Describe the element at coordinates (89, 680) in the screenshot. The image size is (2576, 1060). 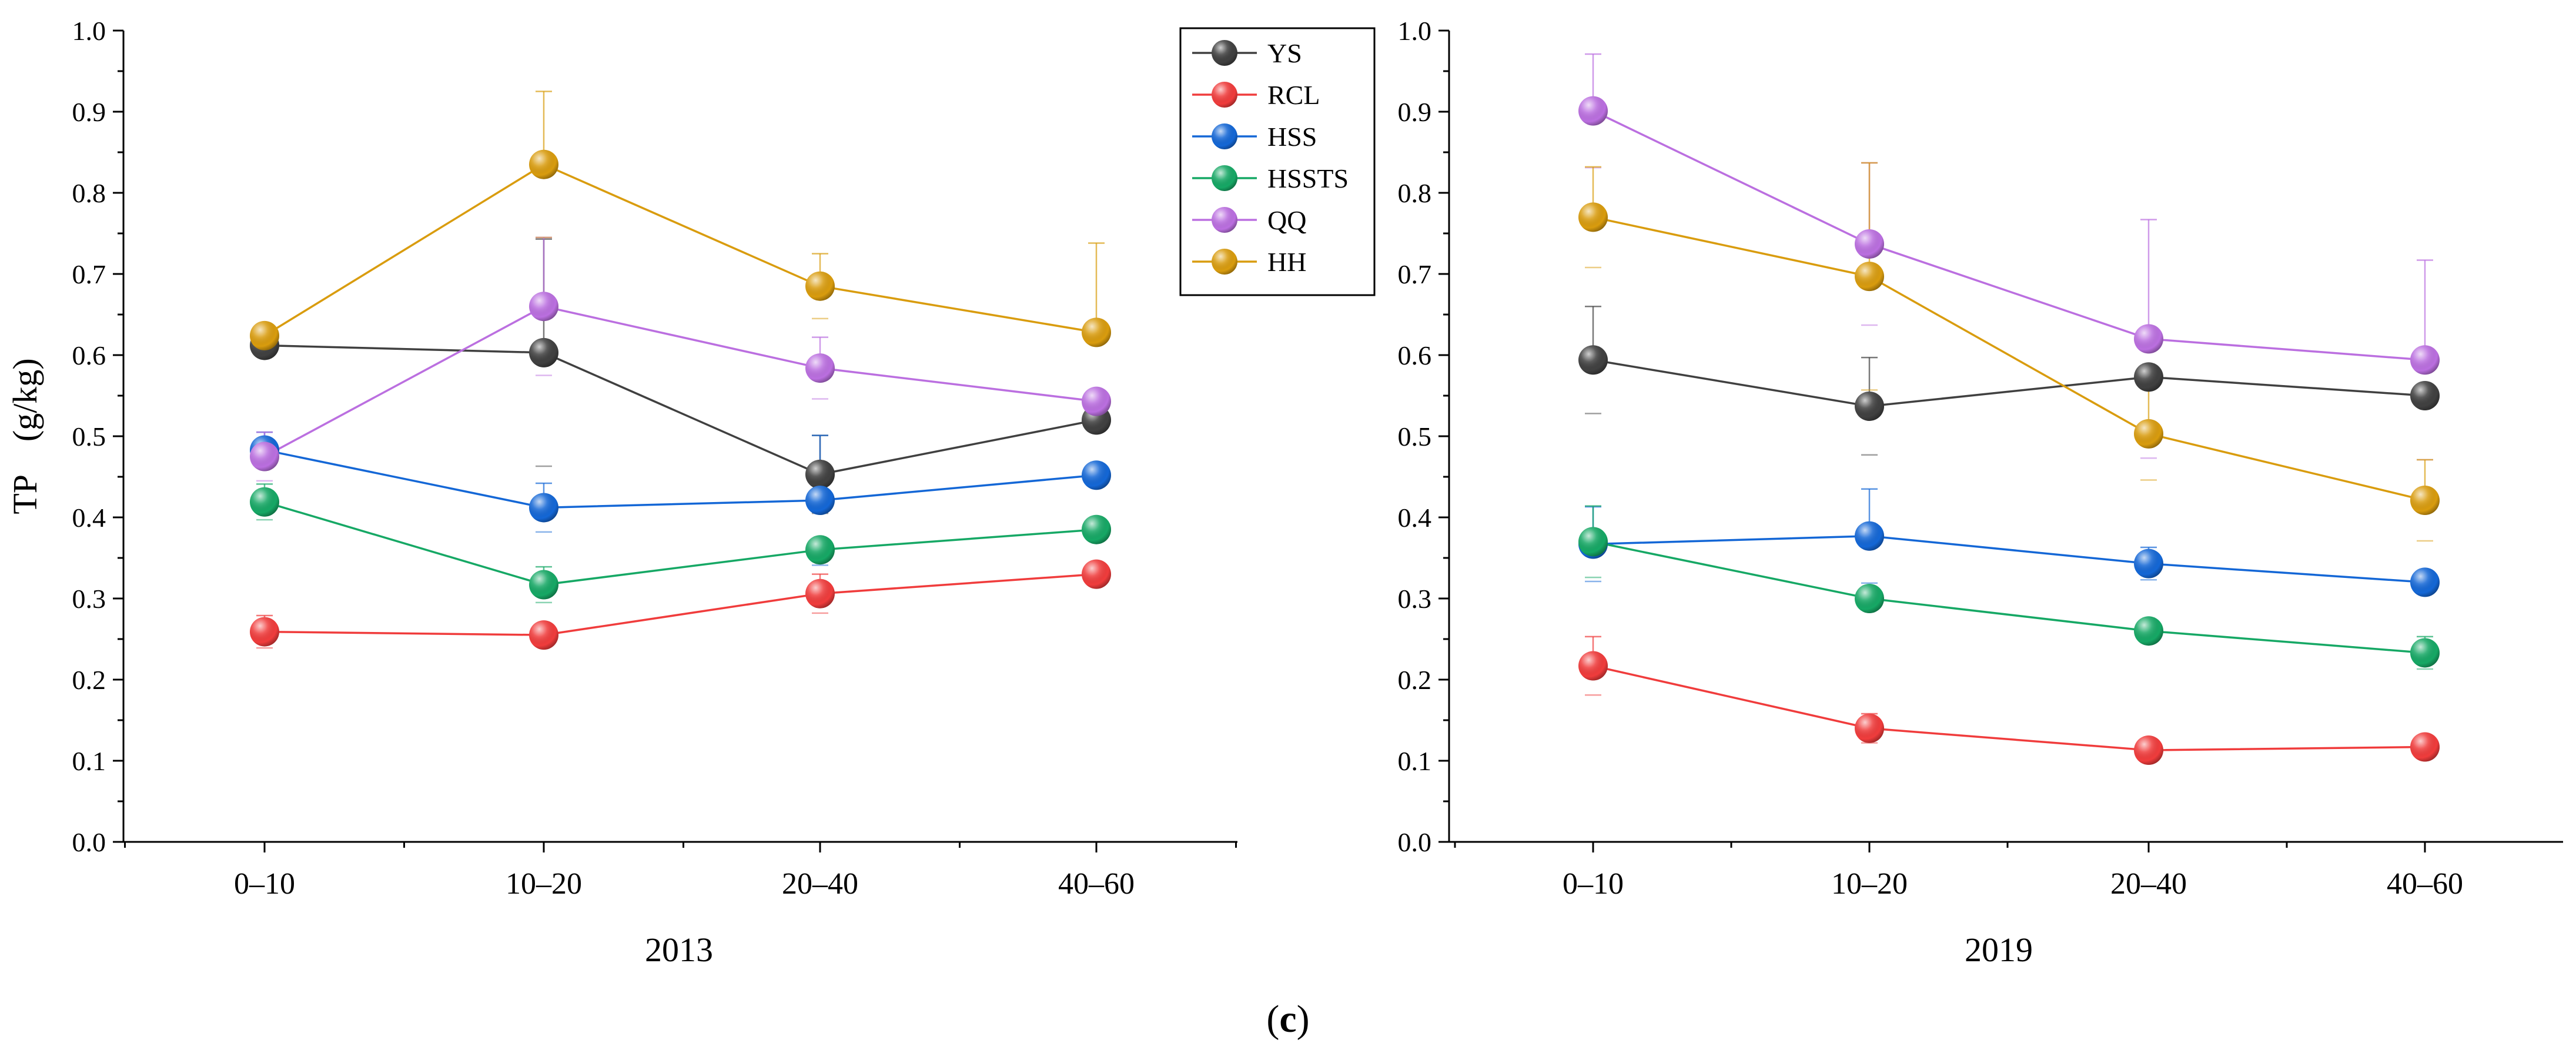
I see `y-tick-label: 0.2` at that location.